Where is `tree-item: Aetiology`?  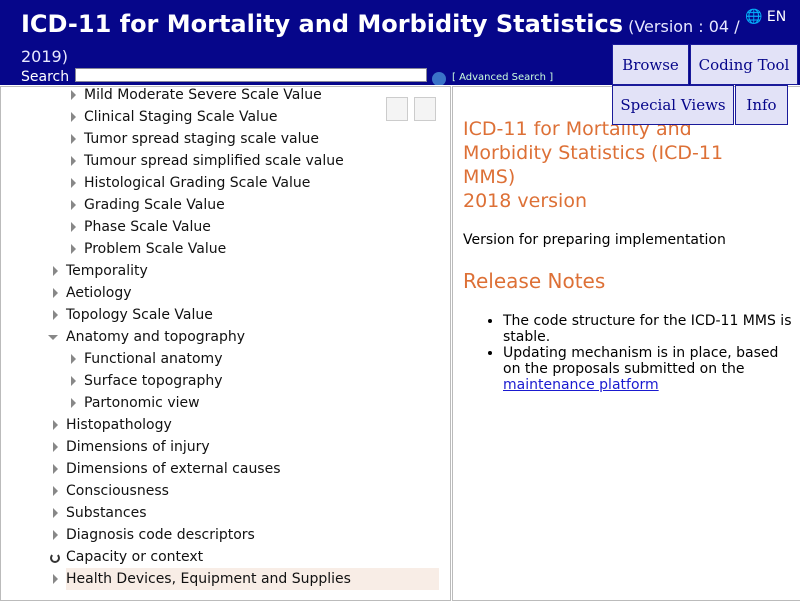 tree-item: Aetiology is located at coordinates (99, 293).